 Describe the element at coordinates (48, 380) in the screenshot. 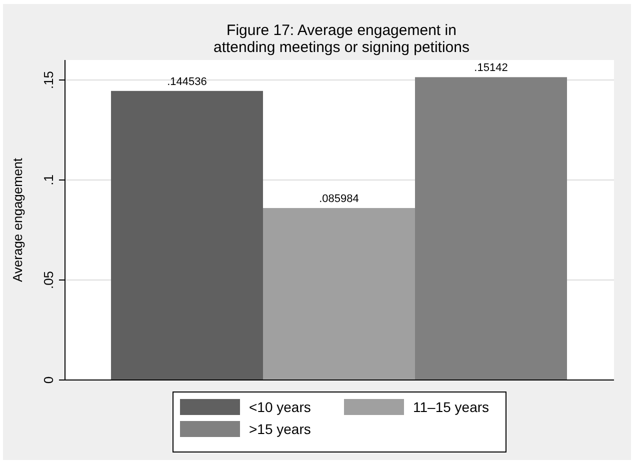

I see `y-tick-label: 0` at that location.